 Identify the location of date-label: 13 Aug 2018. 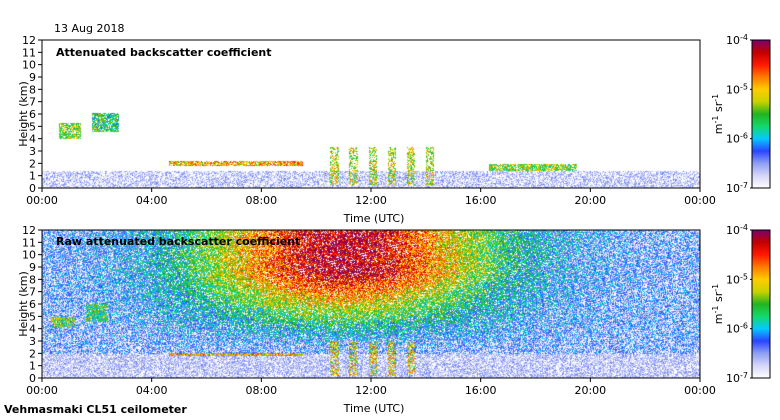
(89, 28).